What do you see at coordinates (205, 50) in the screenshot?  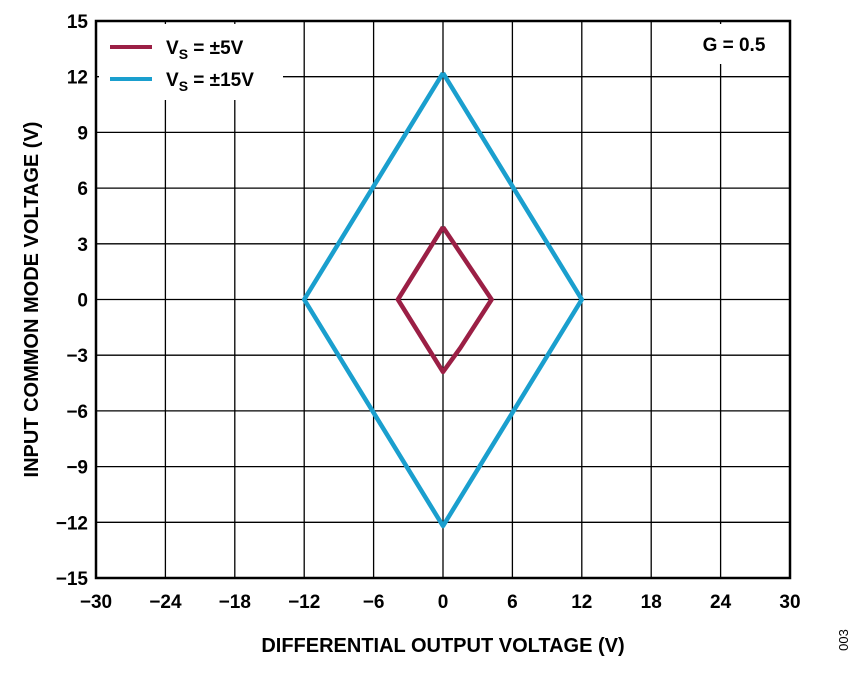 I see `legend-label-vs5: VS = ±5V` at bounding box center [205, 50].